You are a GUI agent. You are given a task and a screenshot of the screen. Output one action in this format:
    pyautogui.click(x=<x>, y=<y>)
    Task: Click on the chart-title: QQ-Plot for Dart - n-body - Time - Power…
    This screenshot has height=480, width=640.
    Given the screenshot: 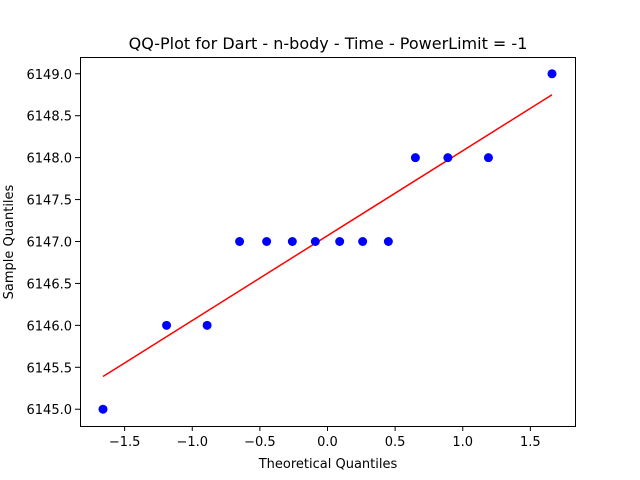 What is the action you would take?
    pyautogui.click(x=328, y=43)
    